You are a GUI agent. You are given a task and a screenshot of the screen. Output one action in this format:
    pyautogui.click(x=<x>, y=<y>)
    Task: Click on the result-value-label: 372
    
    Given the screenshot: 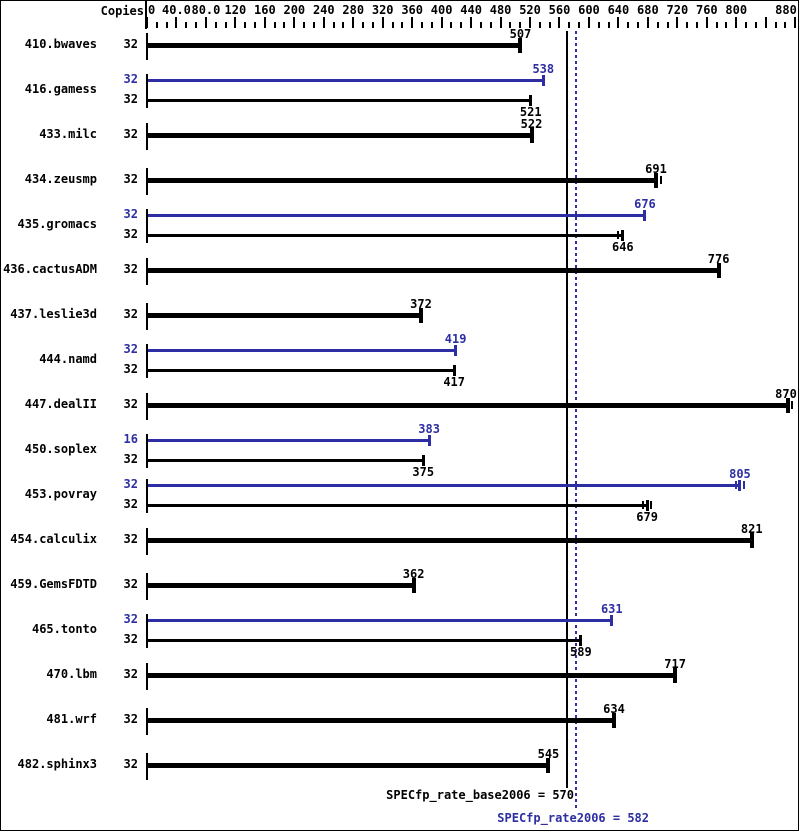 What is the action you would take?
    pyautogui.click(x=421, y=304)
    